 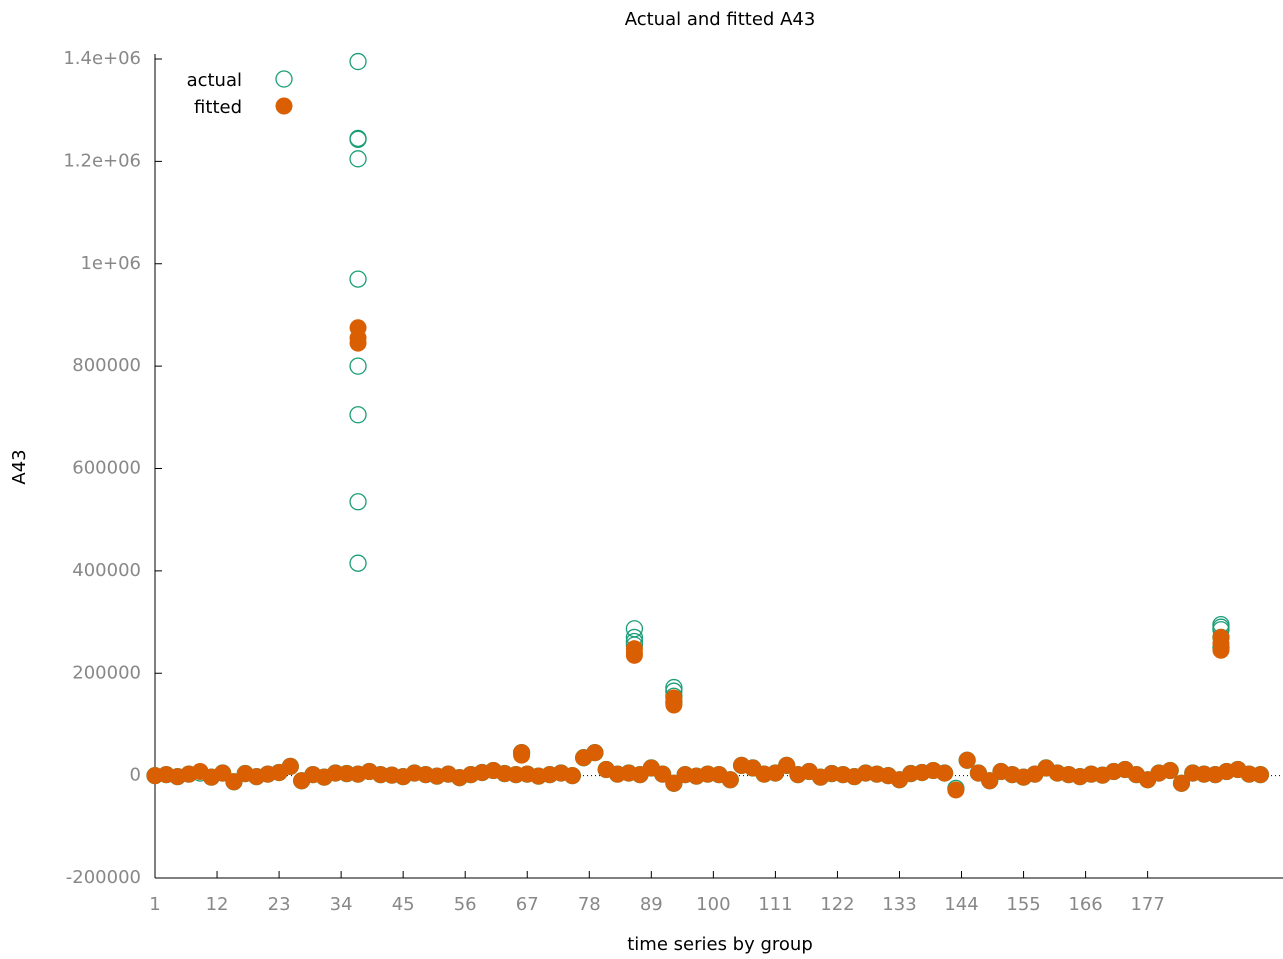 What do you see at coordinates (103, 877) in the screenshot?
I see `y-tick-label: -200000` at bounding box center [103, 877].